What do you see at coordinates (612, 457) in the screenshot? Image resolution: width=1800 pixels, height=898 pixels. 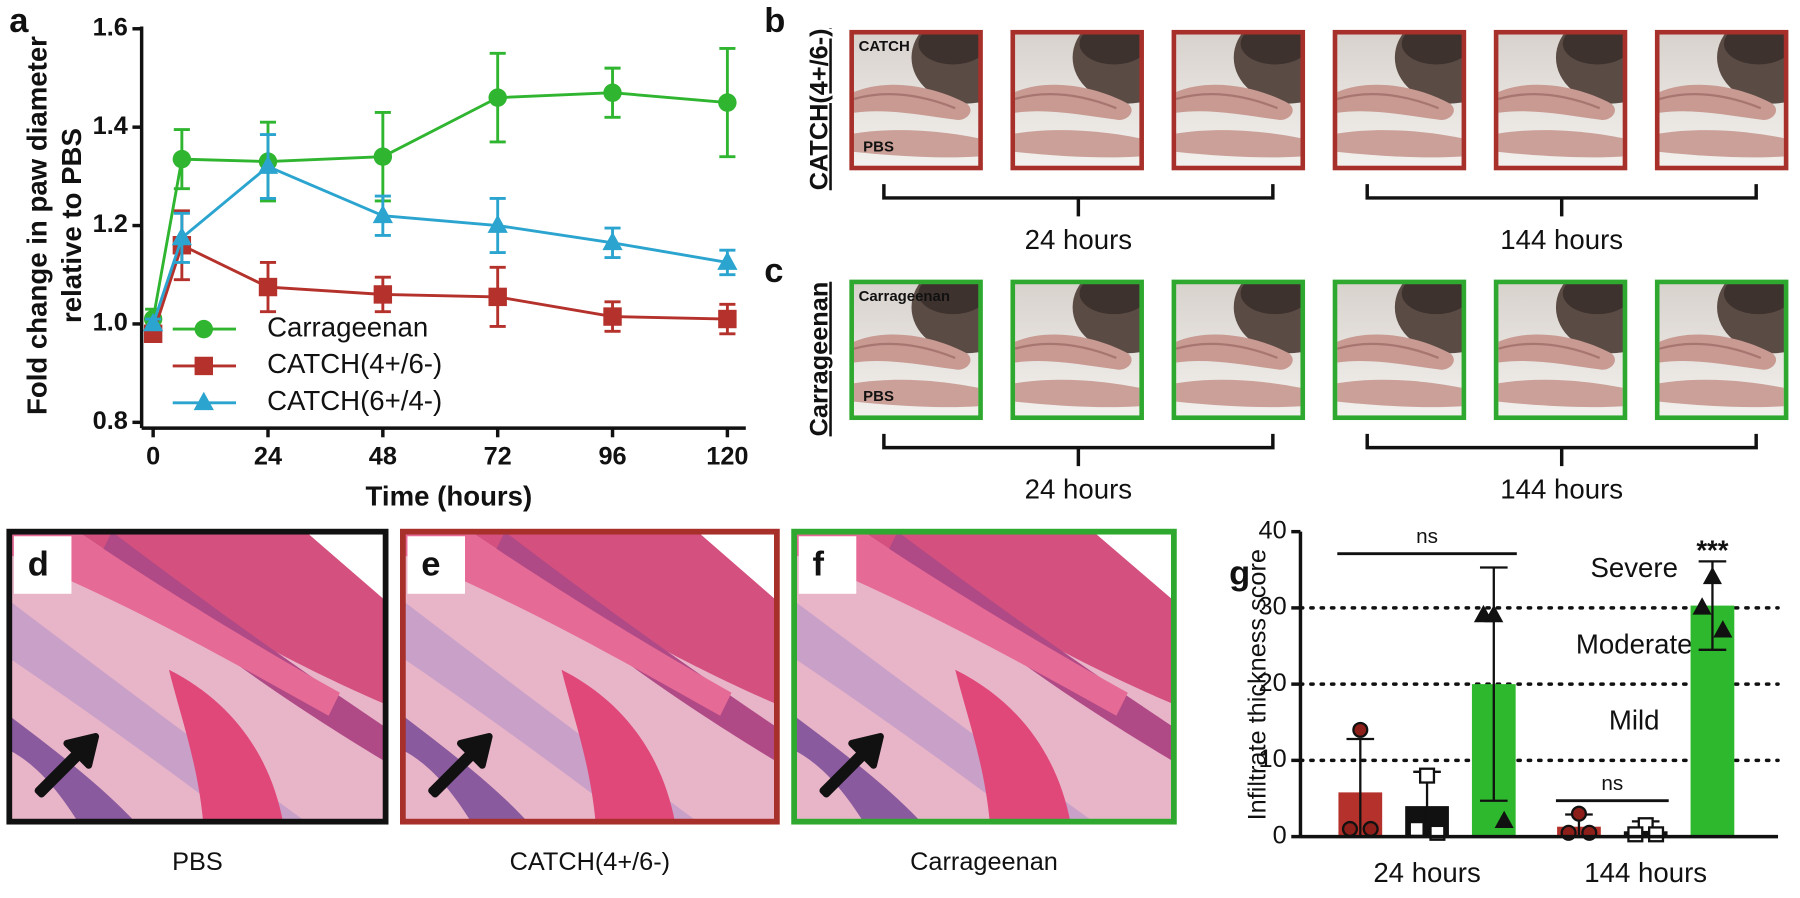 I see `x-tick-label: 96` at bounding box center [612, 457].